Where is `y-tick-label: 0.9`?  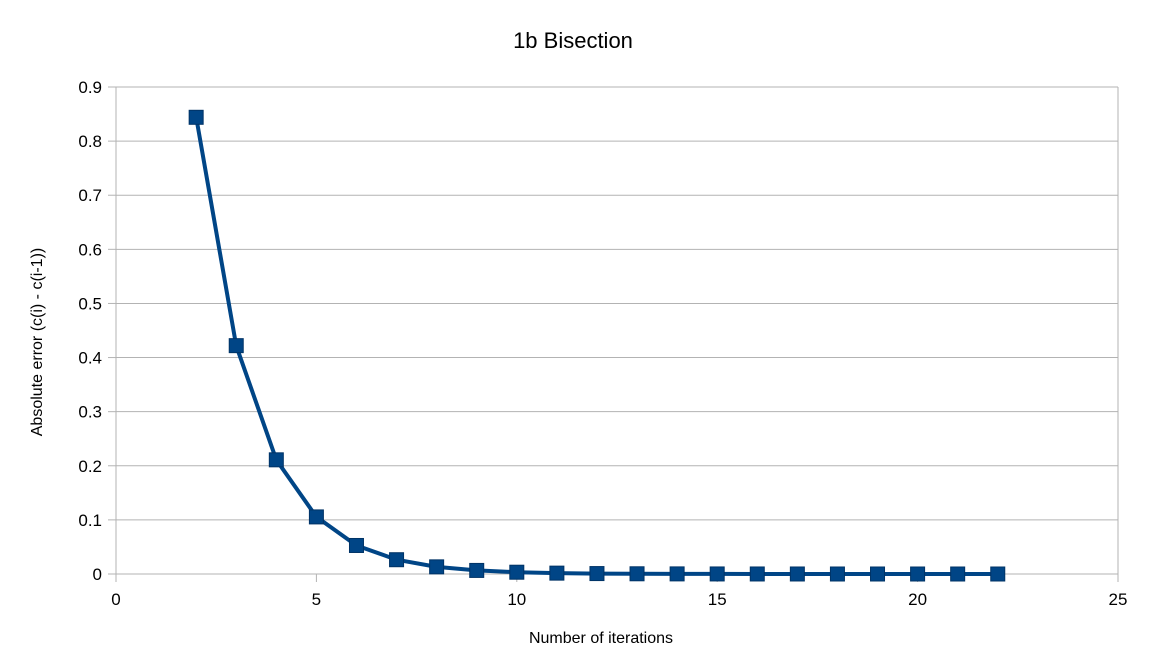
y-tick-label: 0.9 is located at coordinates (90, 87).